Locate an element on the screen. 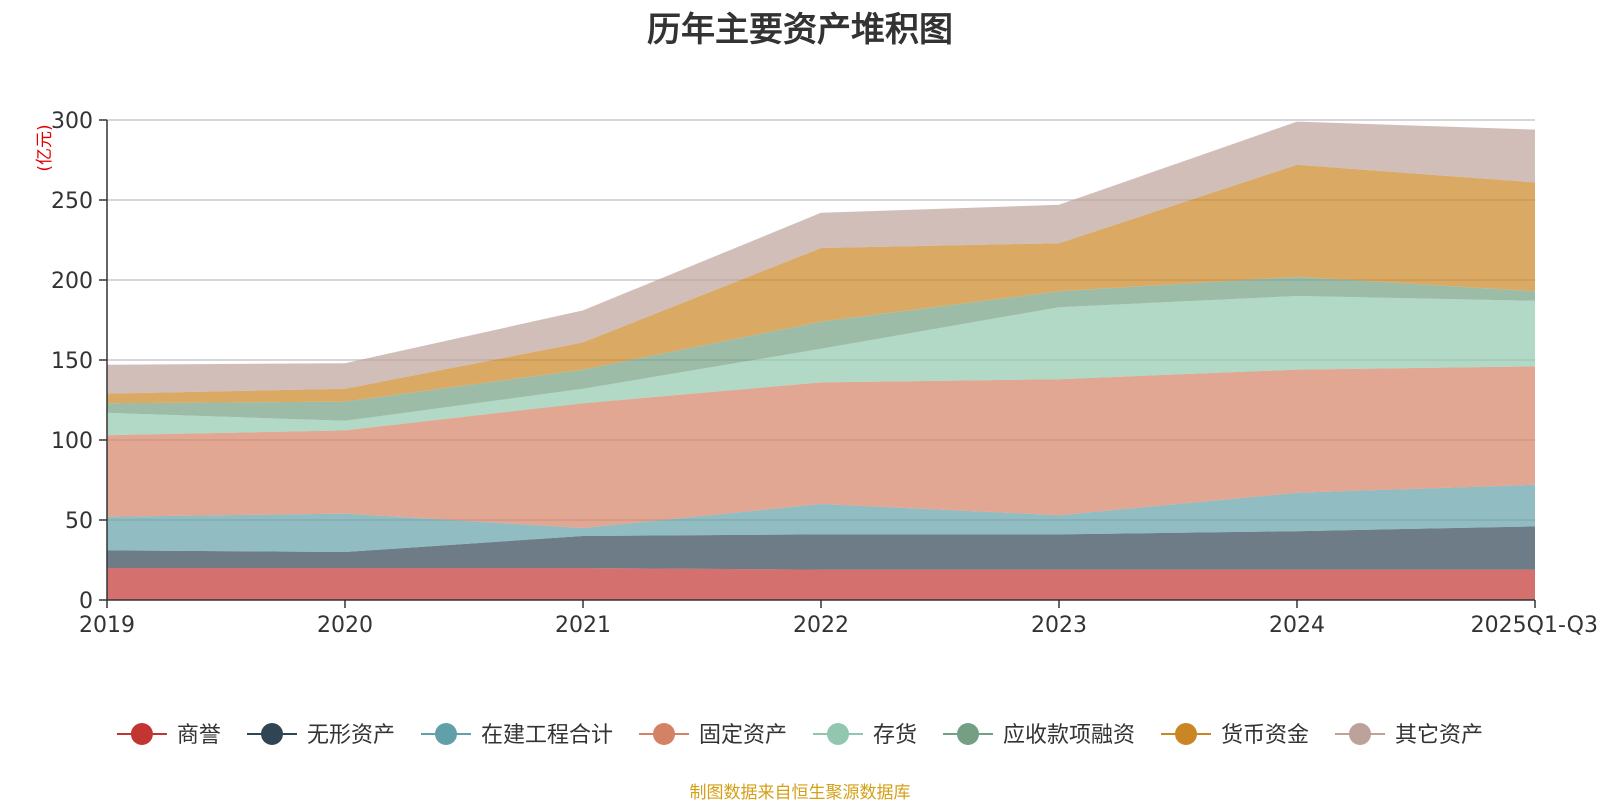 This screenshot has height=803, width=1600. y-tick-label: 250 is located at coordinates (72, 201).